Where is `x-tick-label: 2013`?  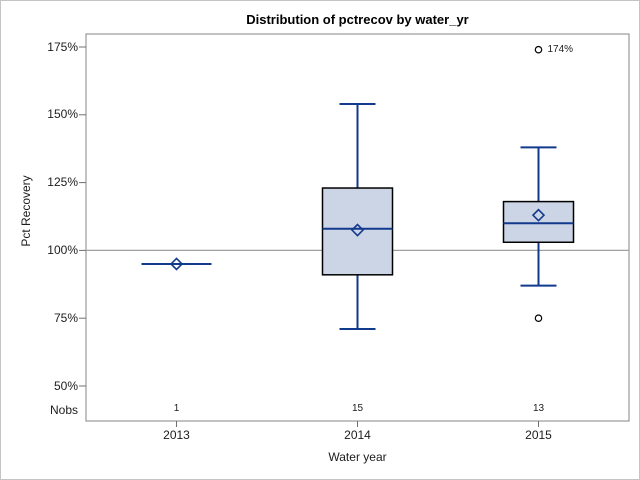
x-tick-label: 2013 is located at coordinates (176, 435).